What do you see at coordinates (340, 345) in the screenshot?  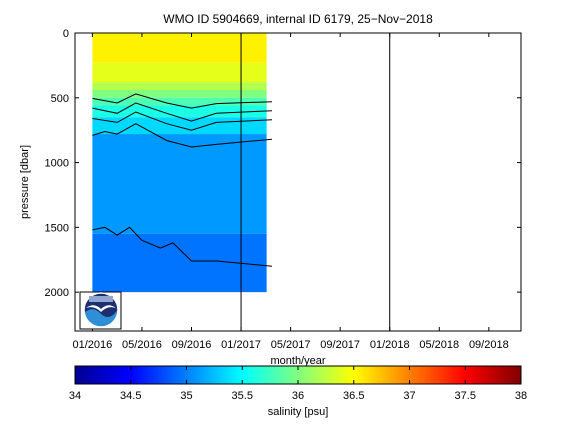 I see `x-tick-label-5: 09/2017` at bounding box center [340, 345].